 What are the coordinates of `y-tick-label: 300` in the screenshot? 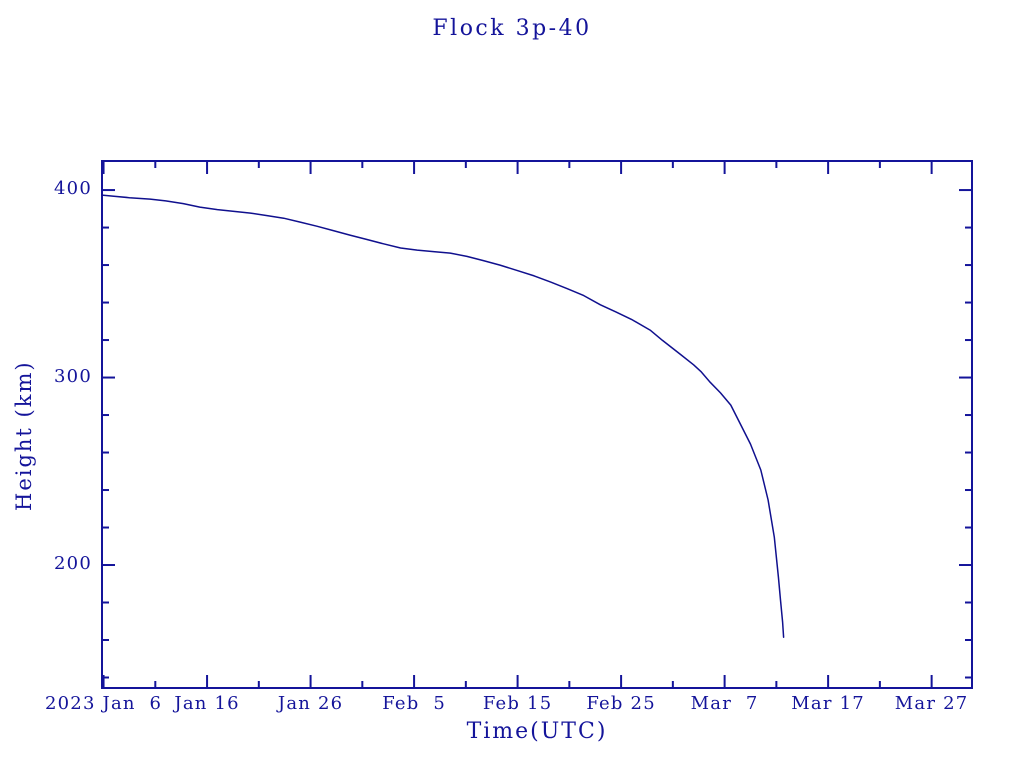 It's located at (73, 376).